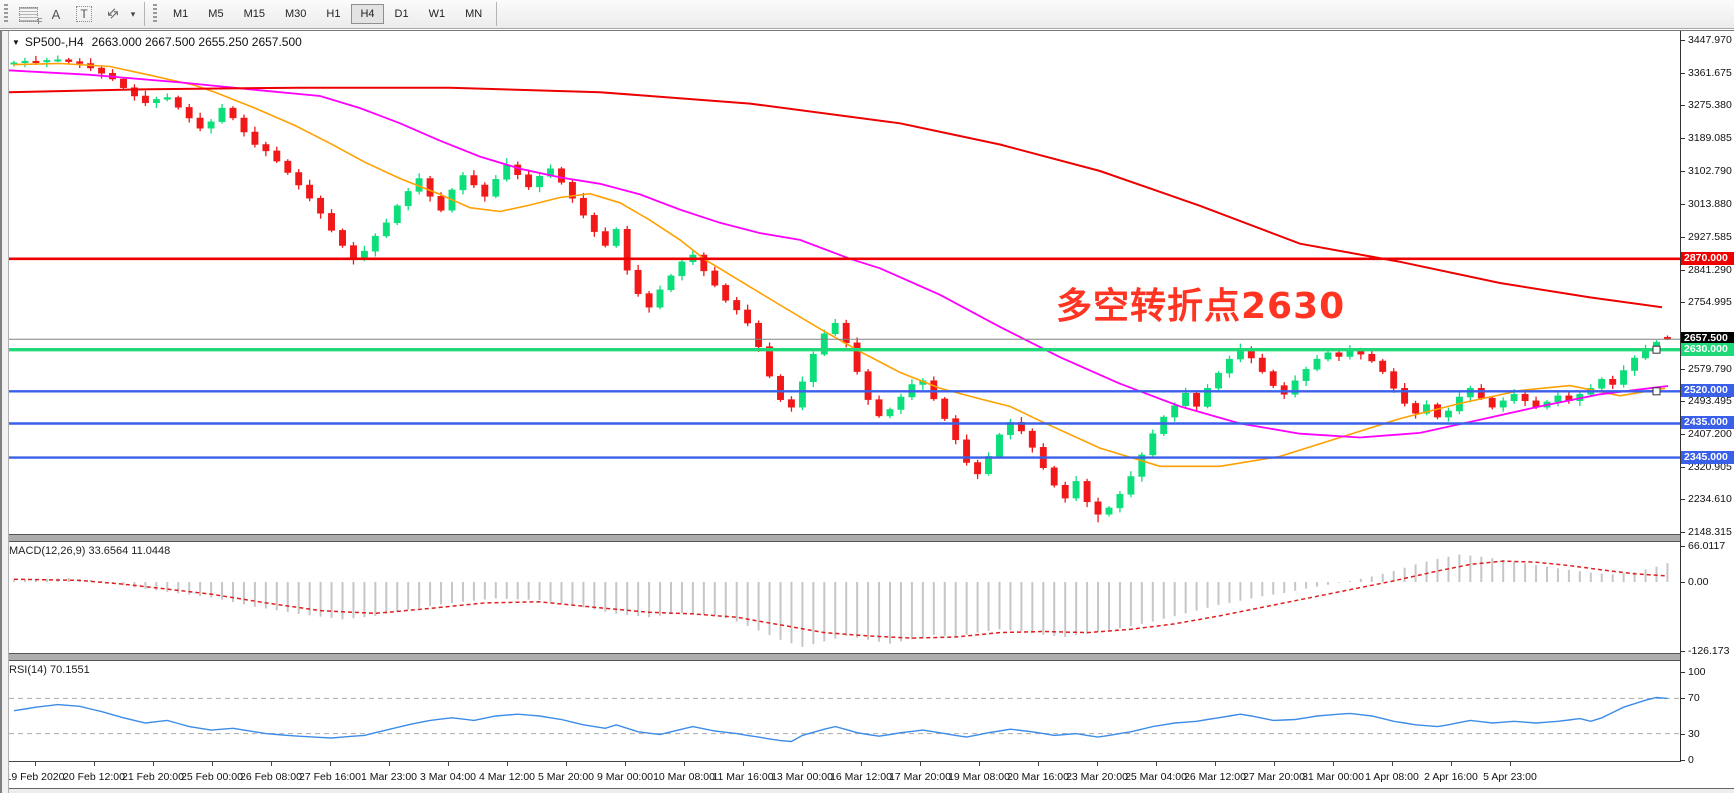 Image resolution: width=1734 pixels, height=793 pixels. Describe the element at coordinates (1694, 698) in the screenshot. I see `rsi-tick-label: 70` at that location.